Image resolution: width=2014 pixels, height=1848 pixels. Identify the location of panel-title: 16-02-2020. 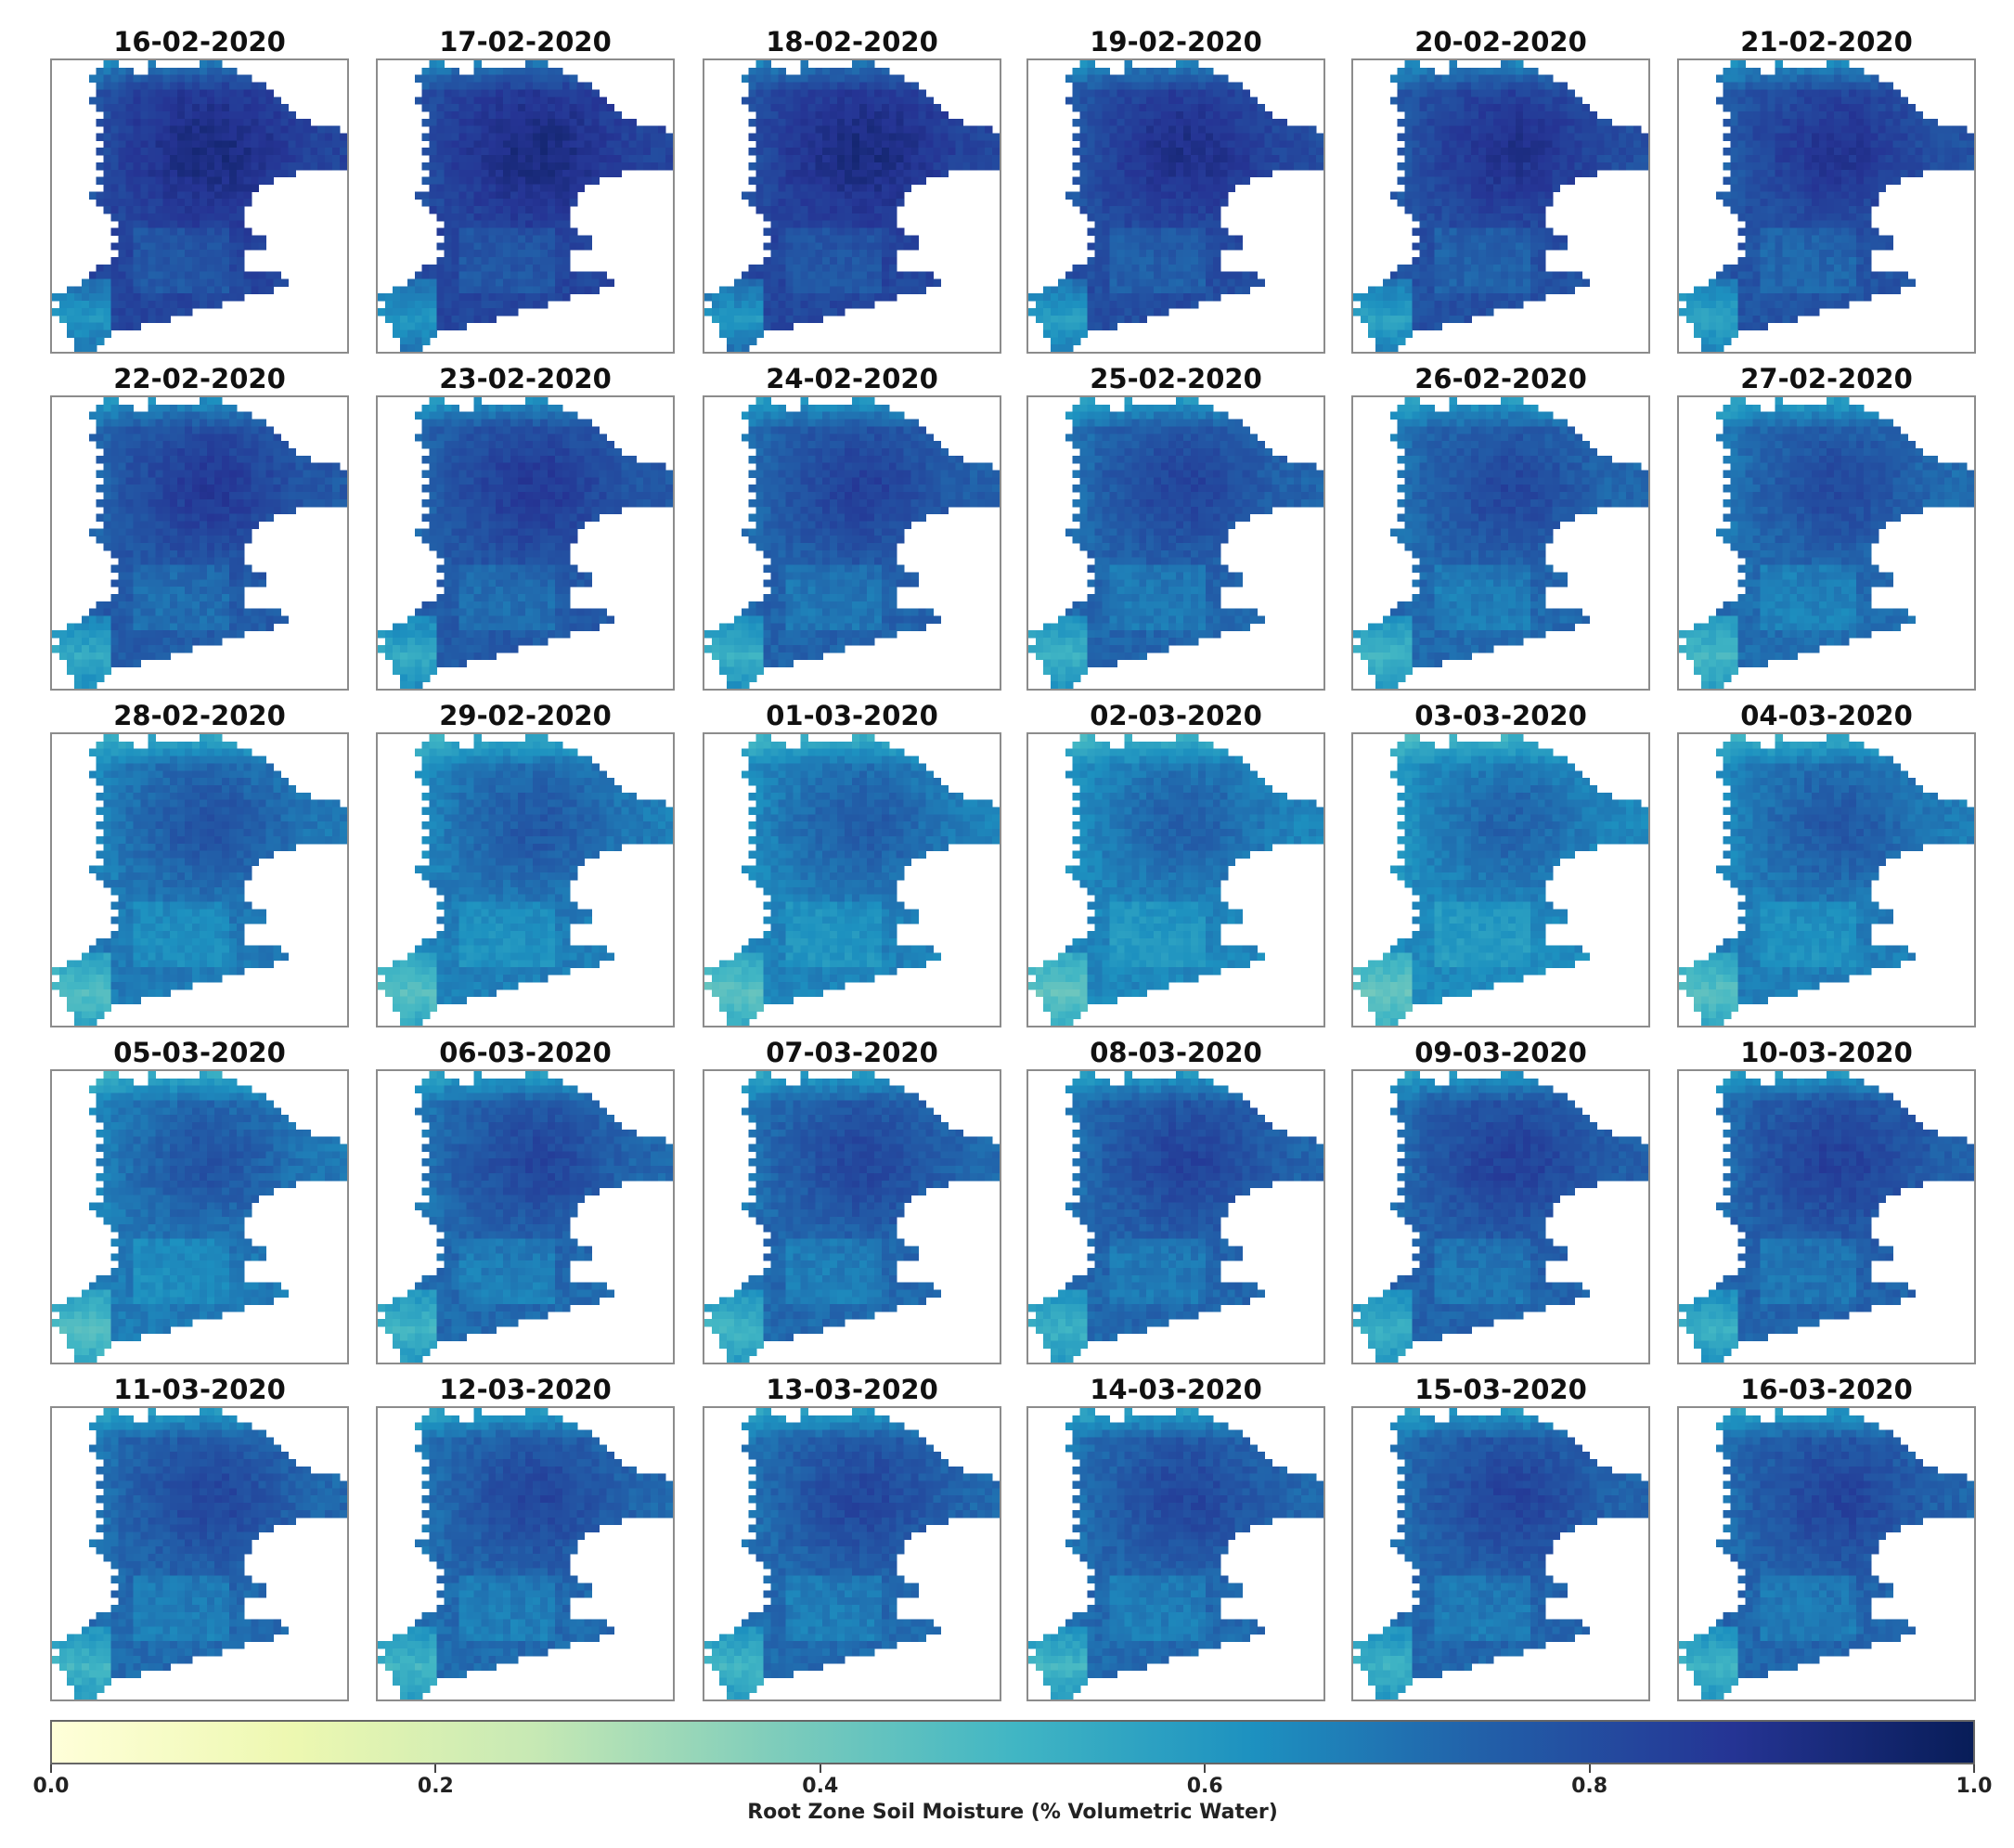
(200, 41).